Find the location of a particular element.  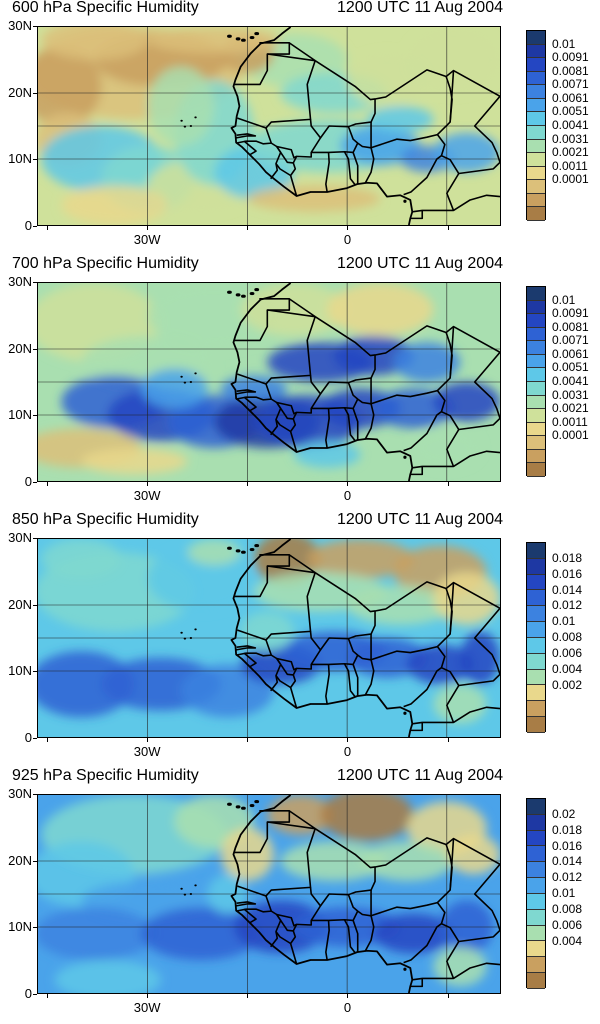

lat-tick-label: 30N is located at coordinates (20, 25).